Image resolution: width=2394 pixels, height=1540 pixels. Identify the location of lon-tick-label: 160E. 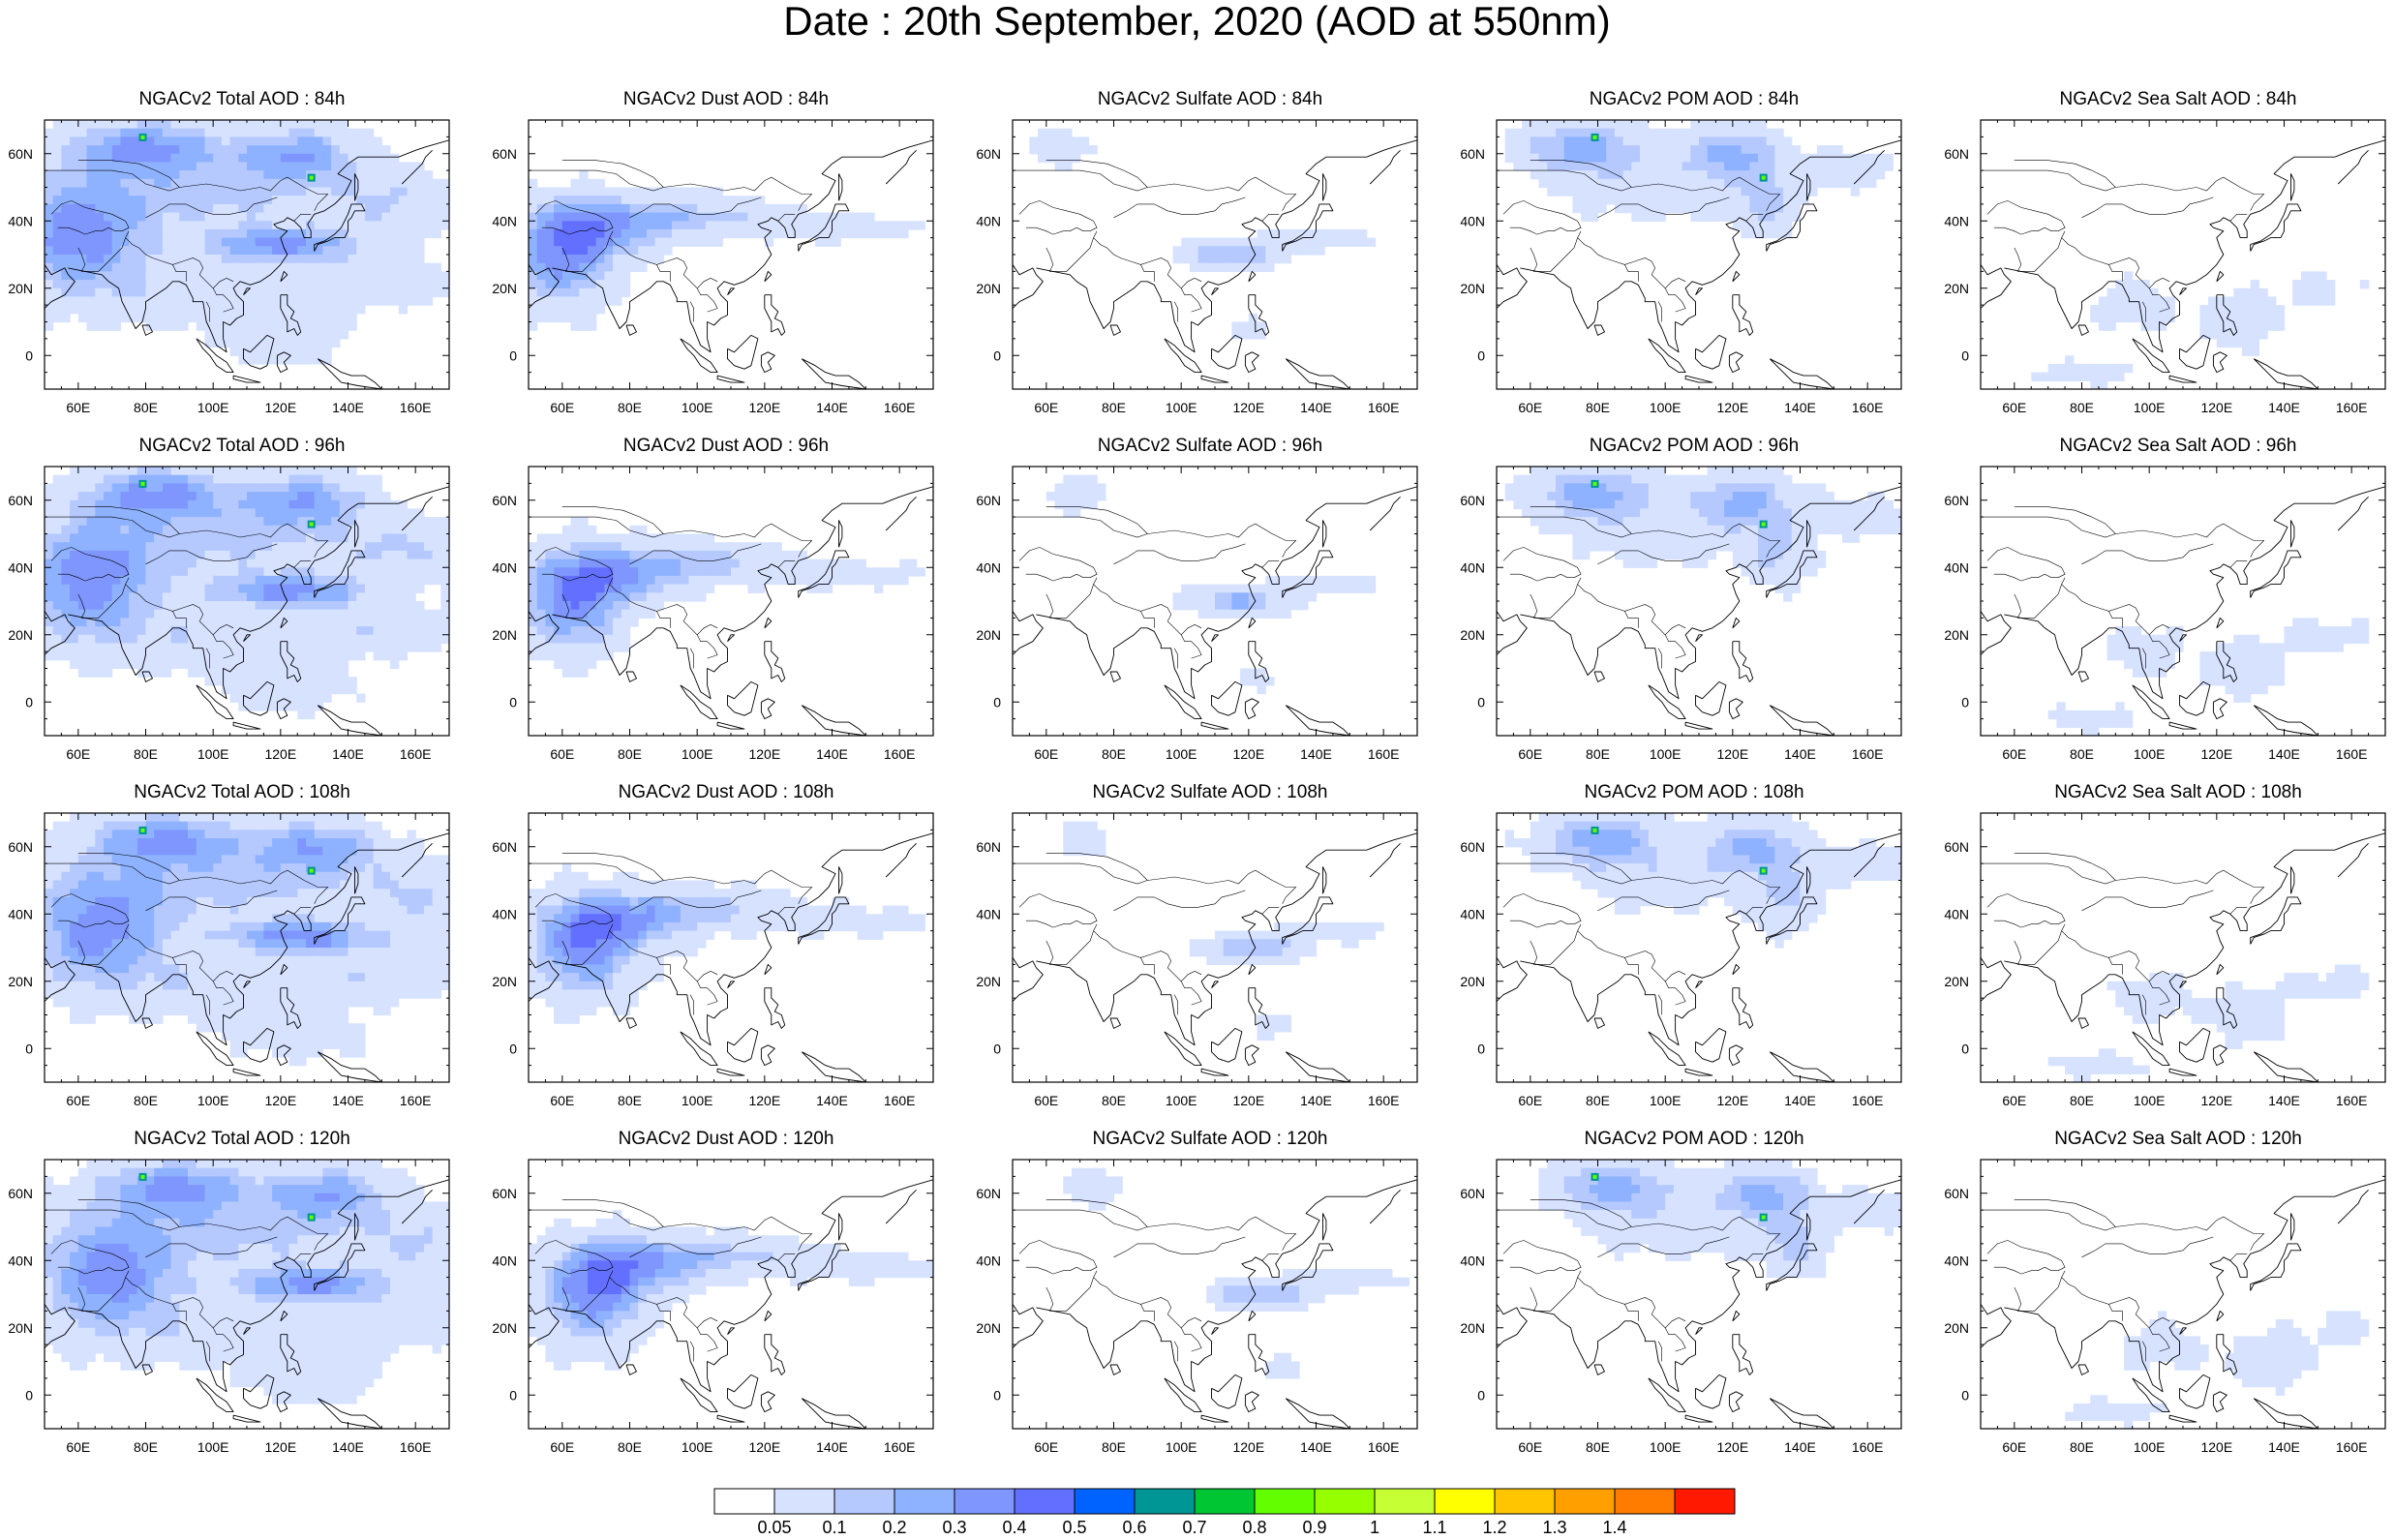
(900, 754).